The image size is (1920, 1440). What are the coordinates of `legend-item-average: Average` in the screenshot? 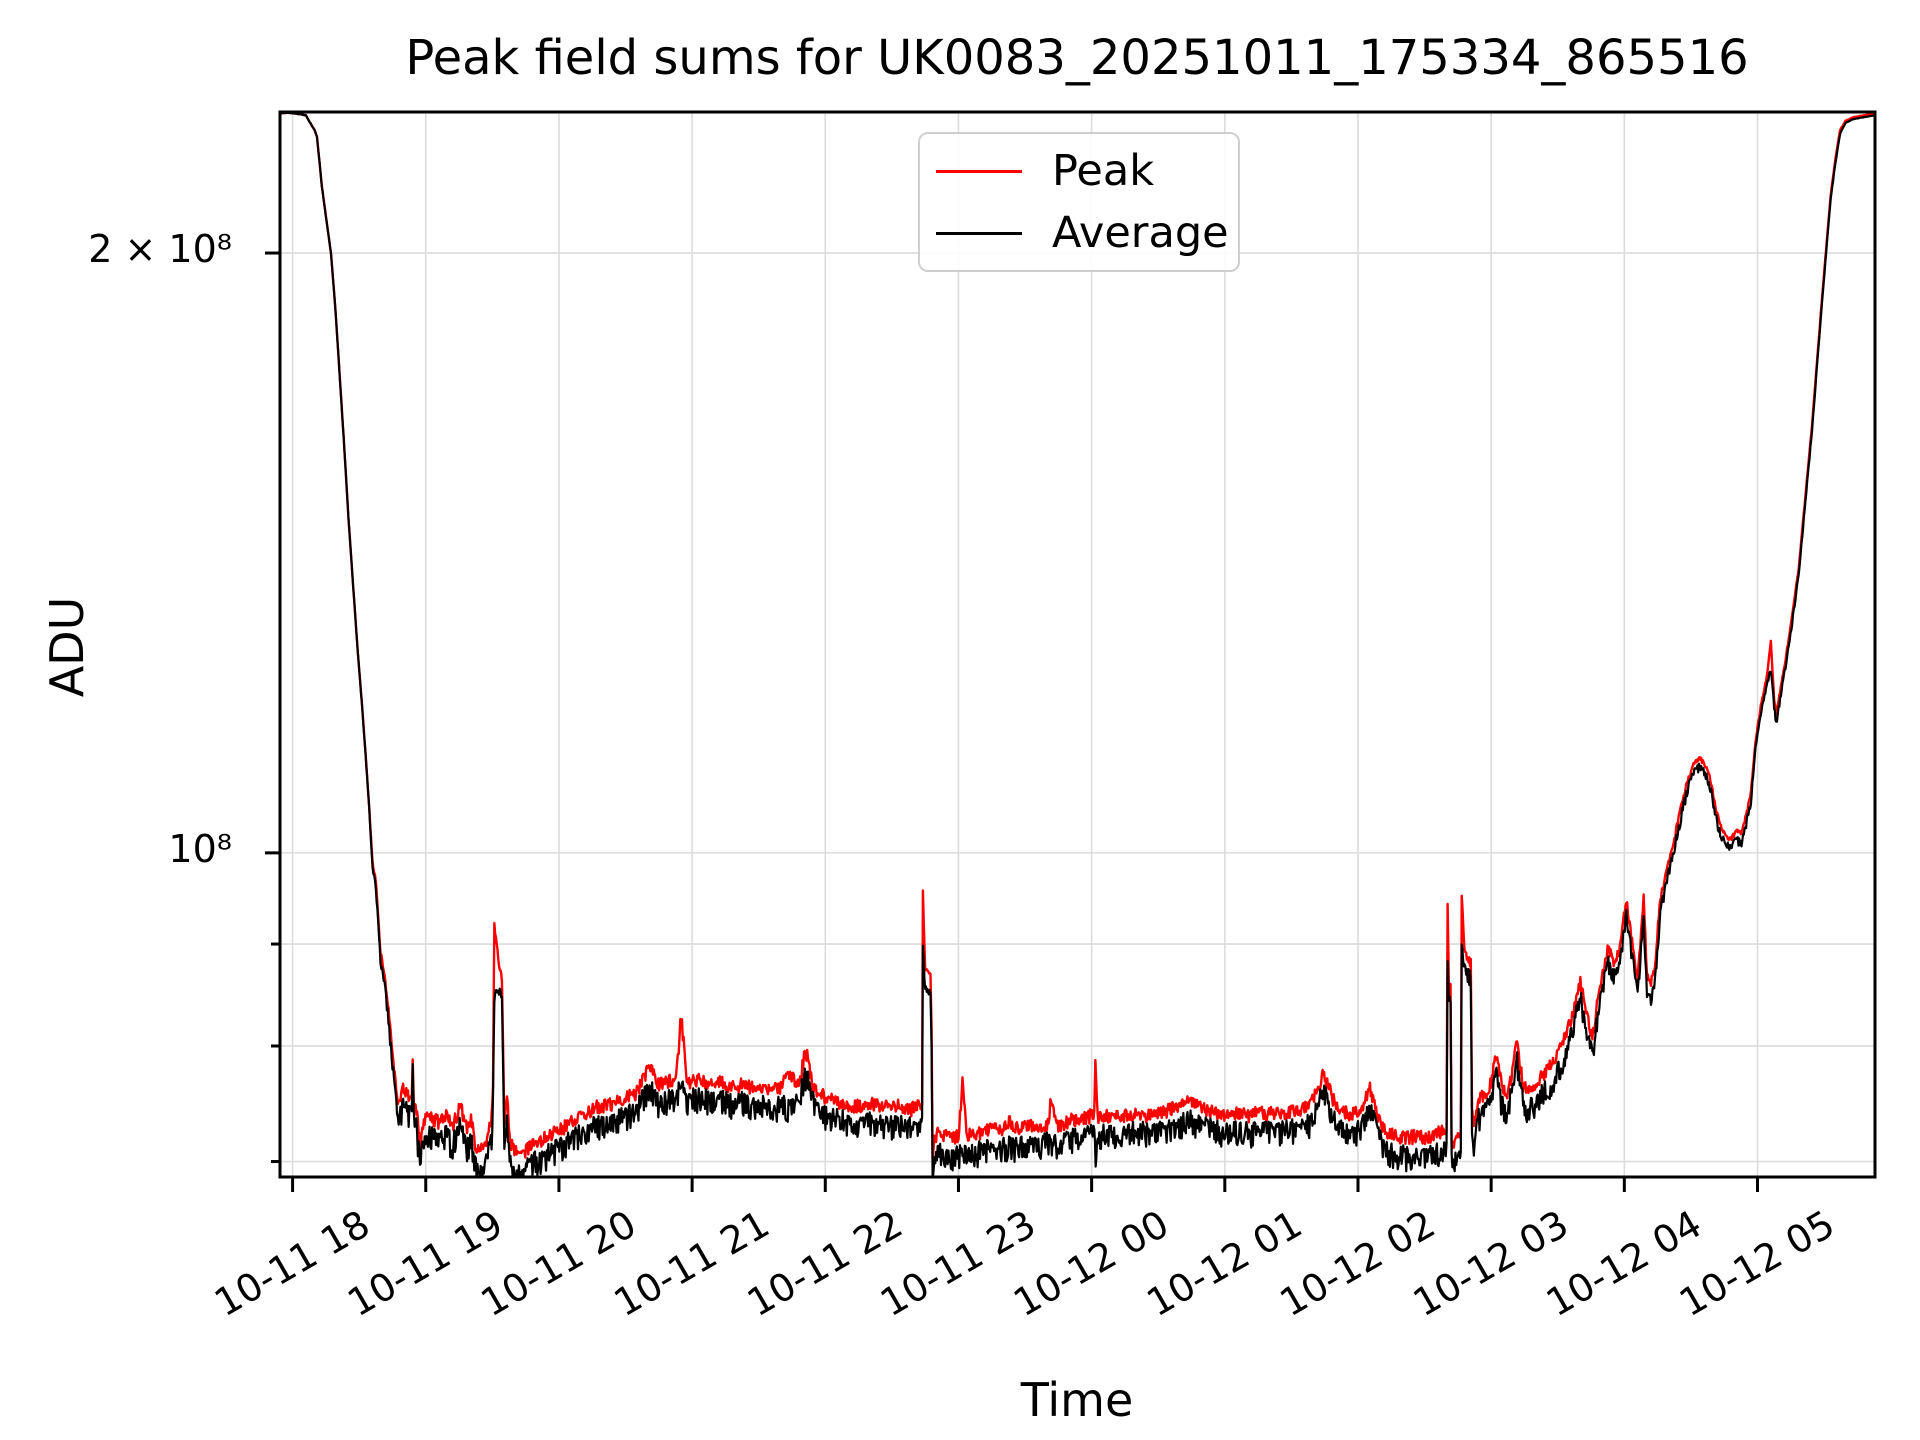 It's located at (1079, 233).